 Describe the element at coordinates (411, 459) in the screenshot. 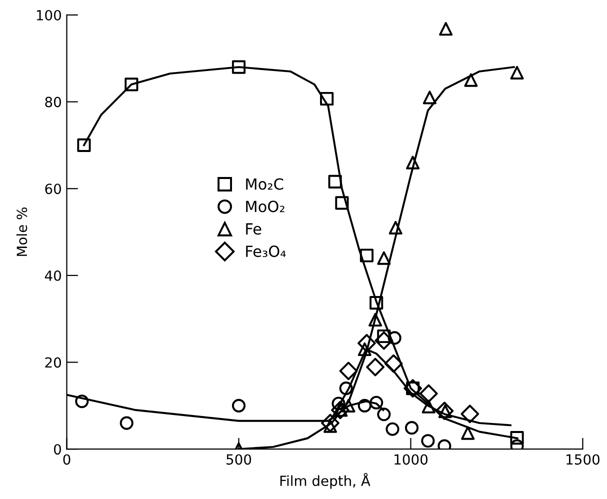

I see `x-tick-label: 1000` at that location.